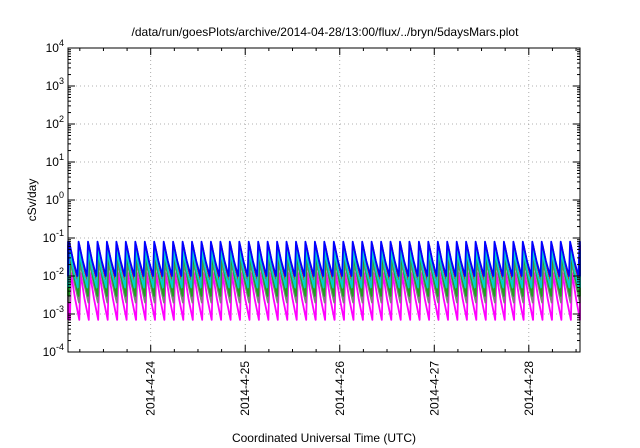 The width and height of the screenshot is (640, 448). I want to click on y-tick-label: 10⁴, so click(55, 46).